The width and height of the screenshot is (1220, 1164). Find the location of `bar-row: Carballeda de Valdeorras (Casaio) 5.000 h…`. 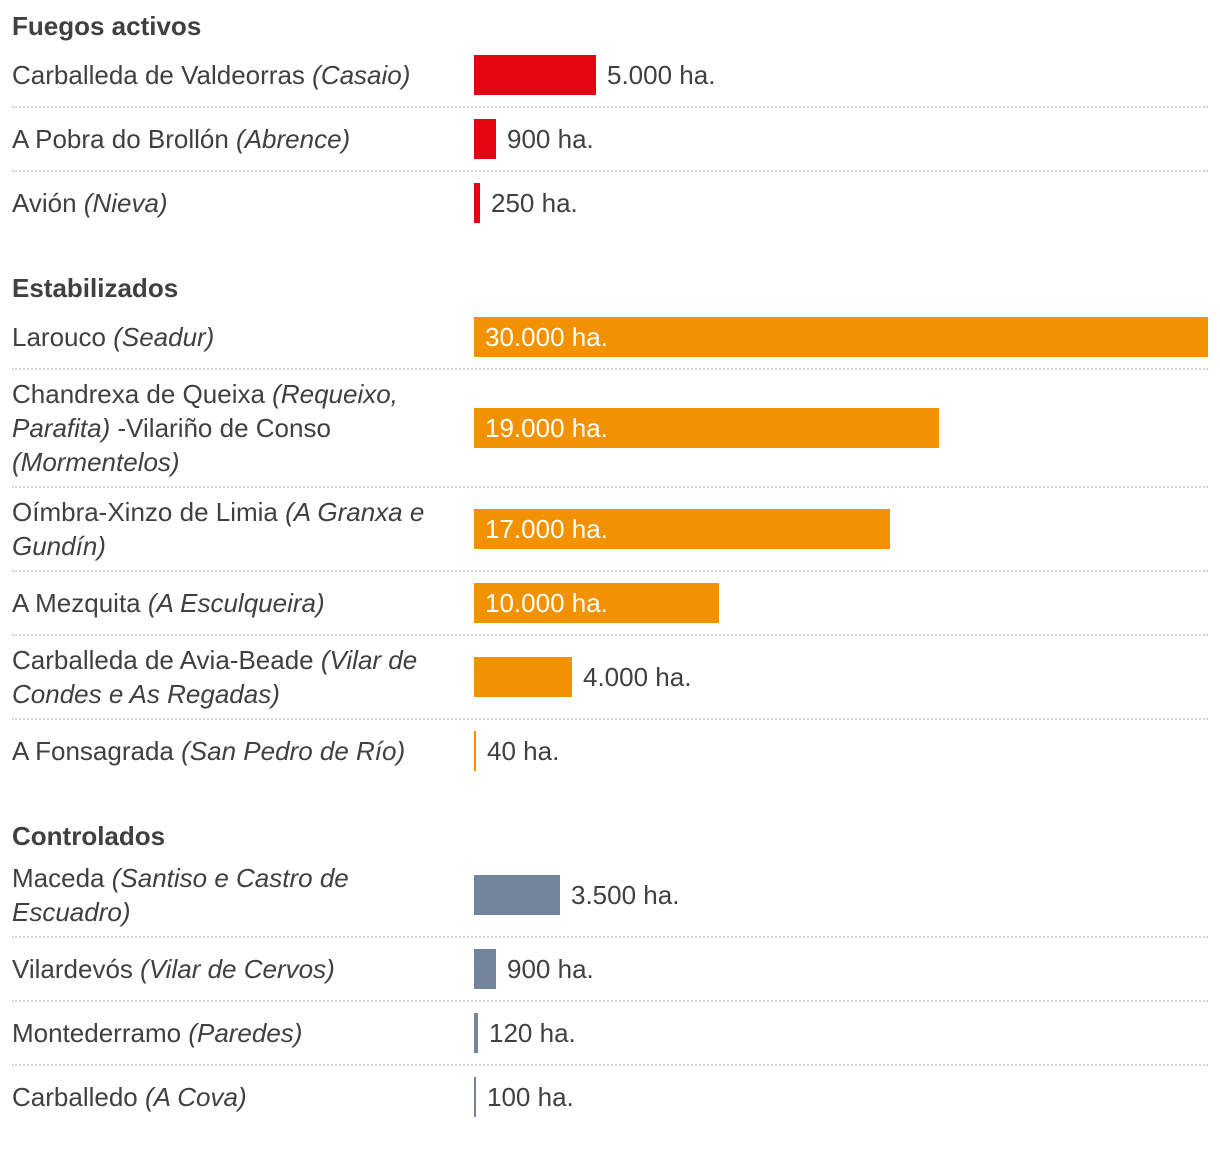

bar-row: Carballeda de Valdeorras (Casaio) 5.000 h… is located at coordinates (610, 76).